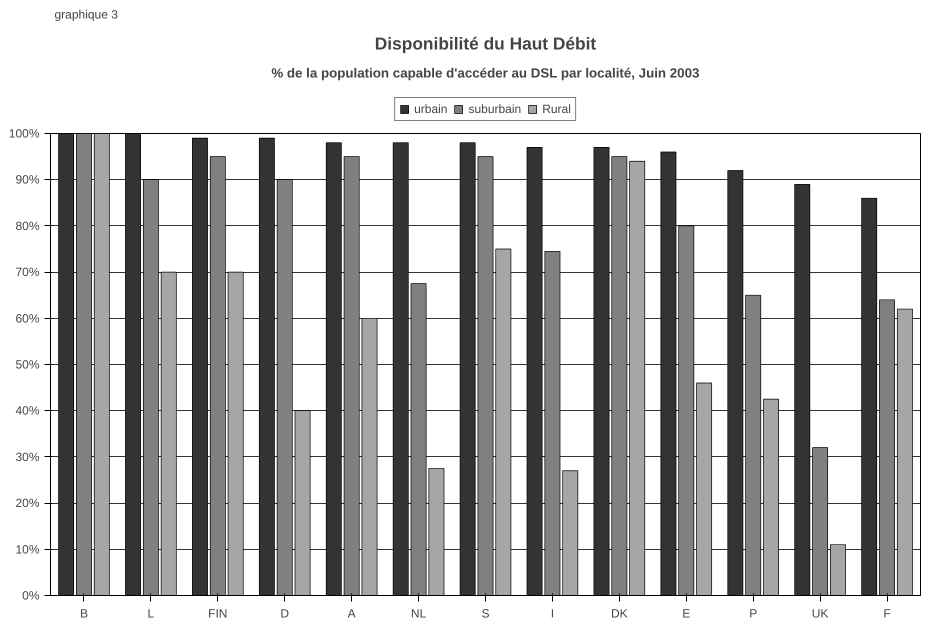  I want to click on x-tick-label: FIN, so click(218, 613).